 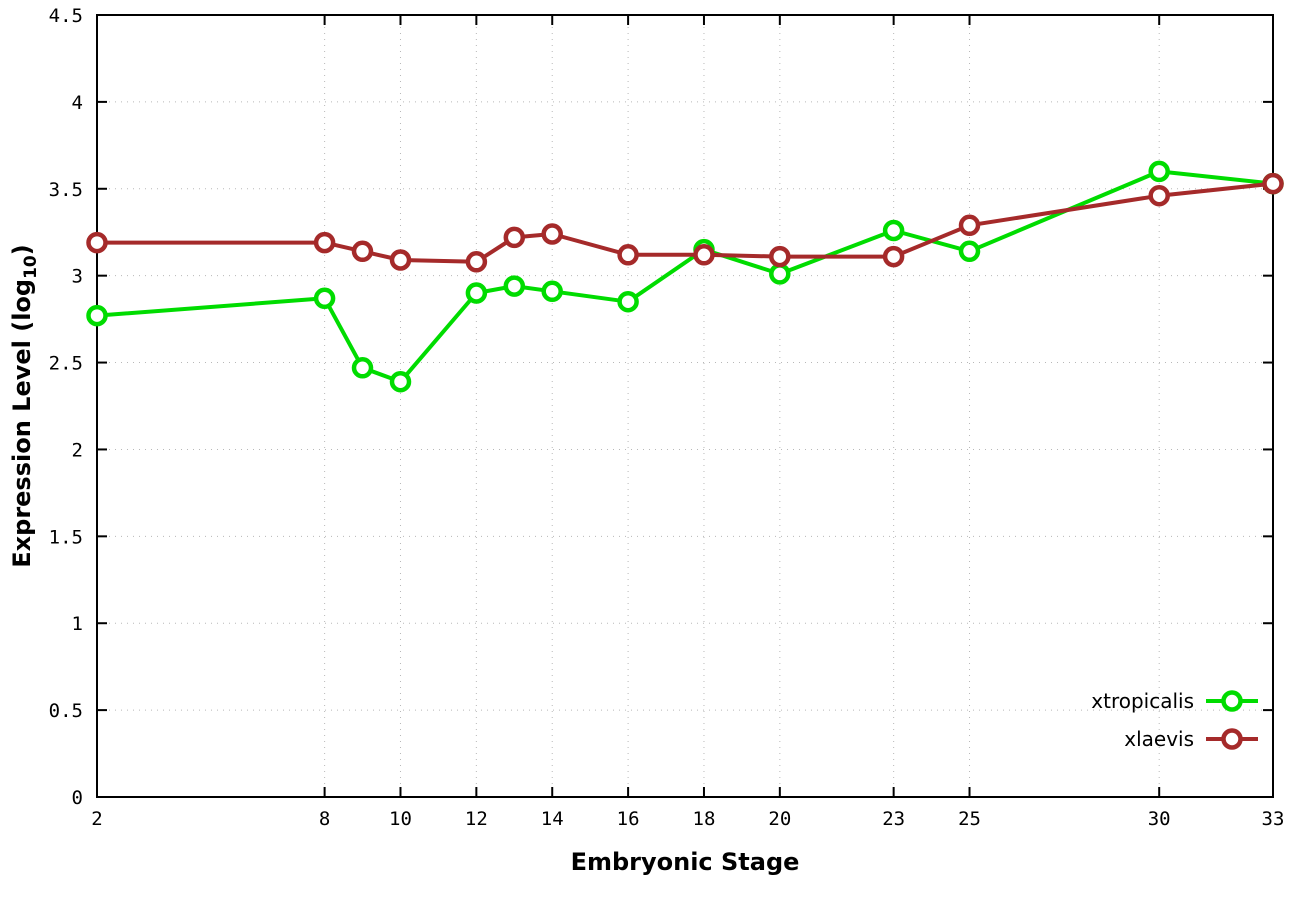 What do you see at coordinates (969, 819) in the screenshot?
I see `x-tick-label: 25` at bounding box center [969, 819].